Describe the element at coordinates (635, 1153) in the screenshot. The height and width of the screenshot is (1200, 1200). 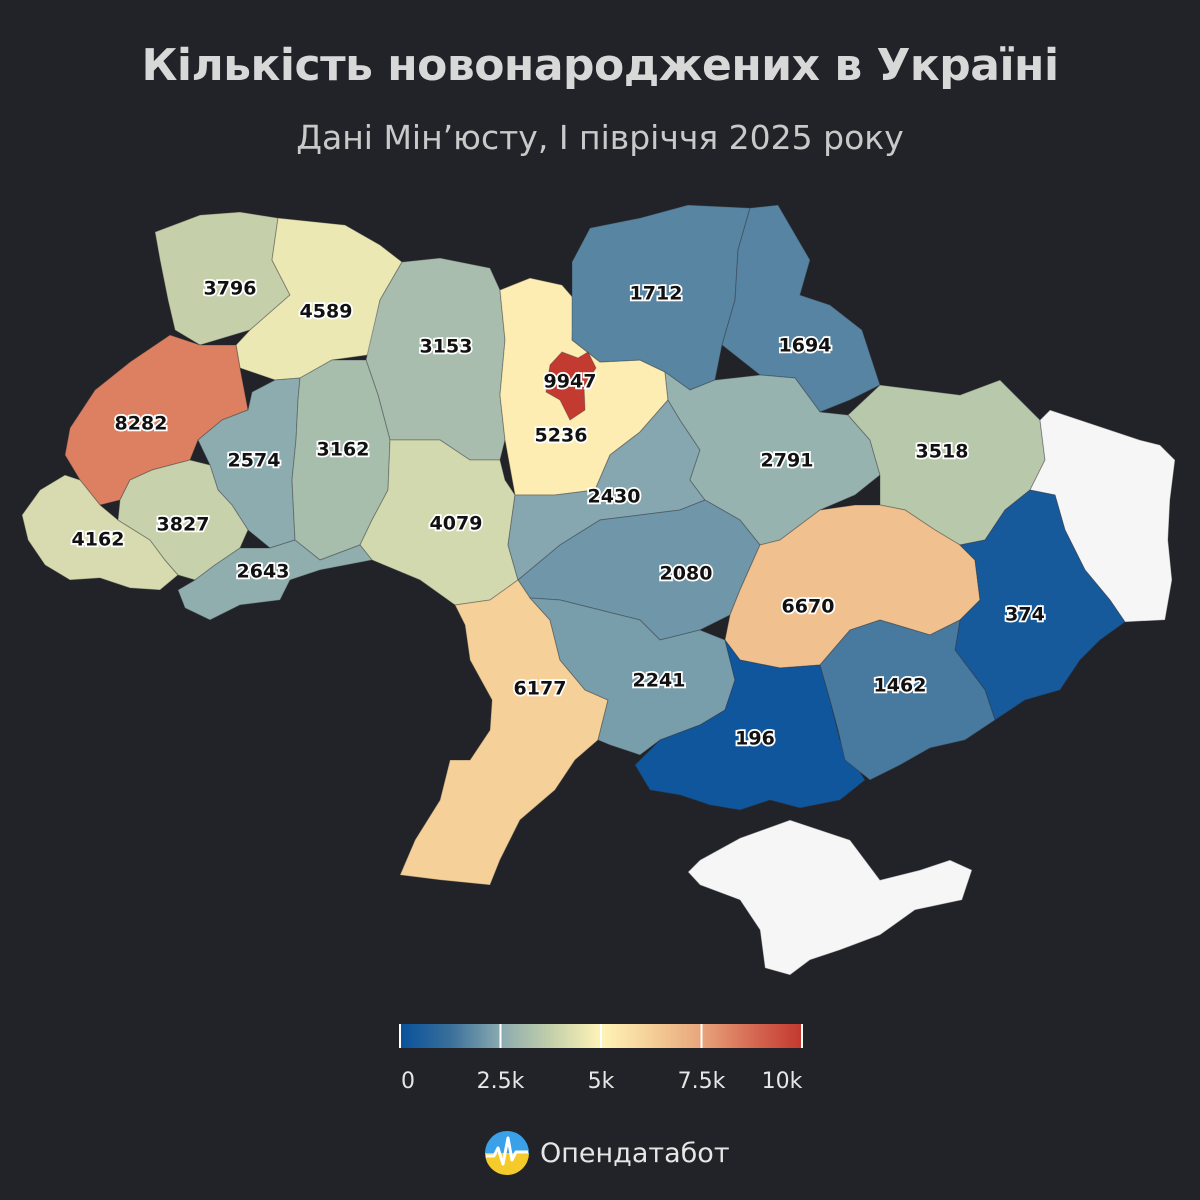
I see `brand-name: Опендатабот` at that location.